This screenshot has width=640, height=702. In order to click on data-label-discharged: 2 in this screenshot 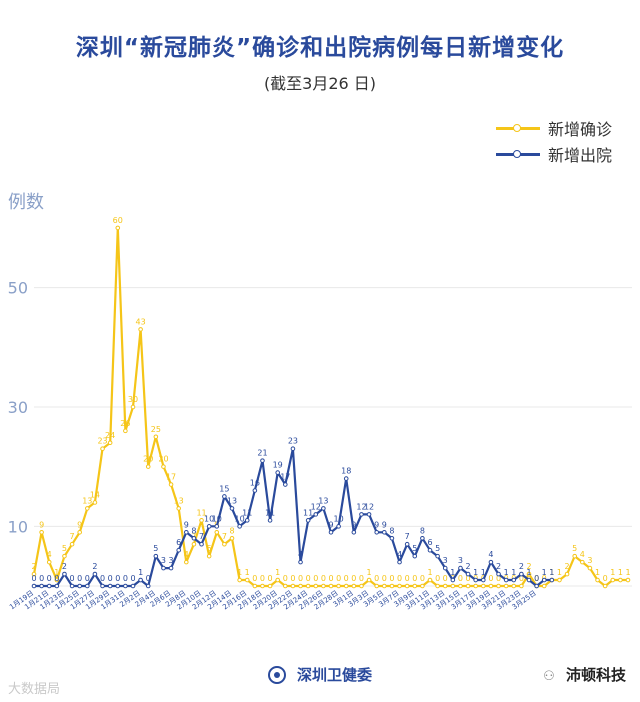, I will do `click(468, 566)`.